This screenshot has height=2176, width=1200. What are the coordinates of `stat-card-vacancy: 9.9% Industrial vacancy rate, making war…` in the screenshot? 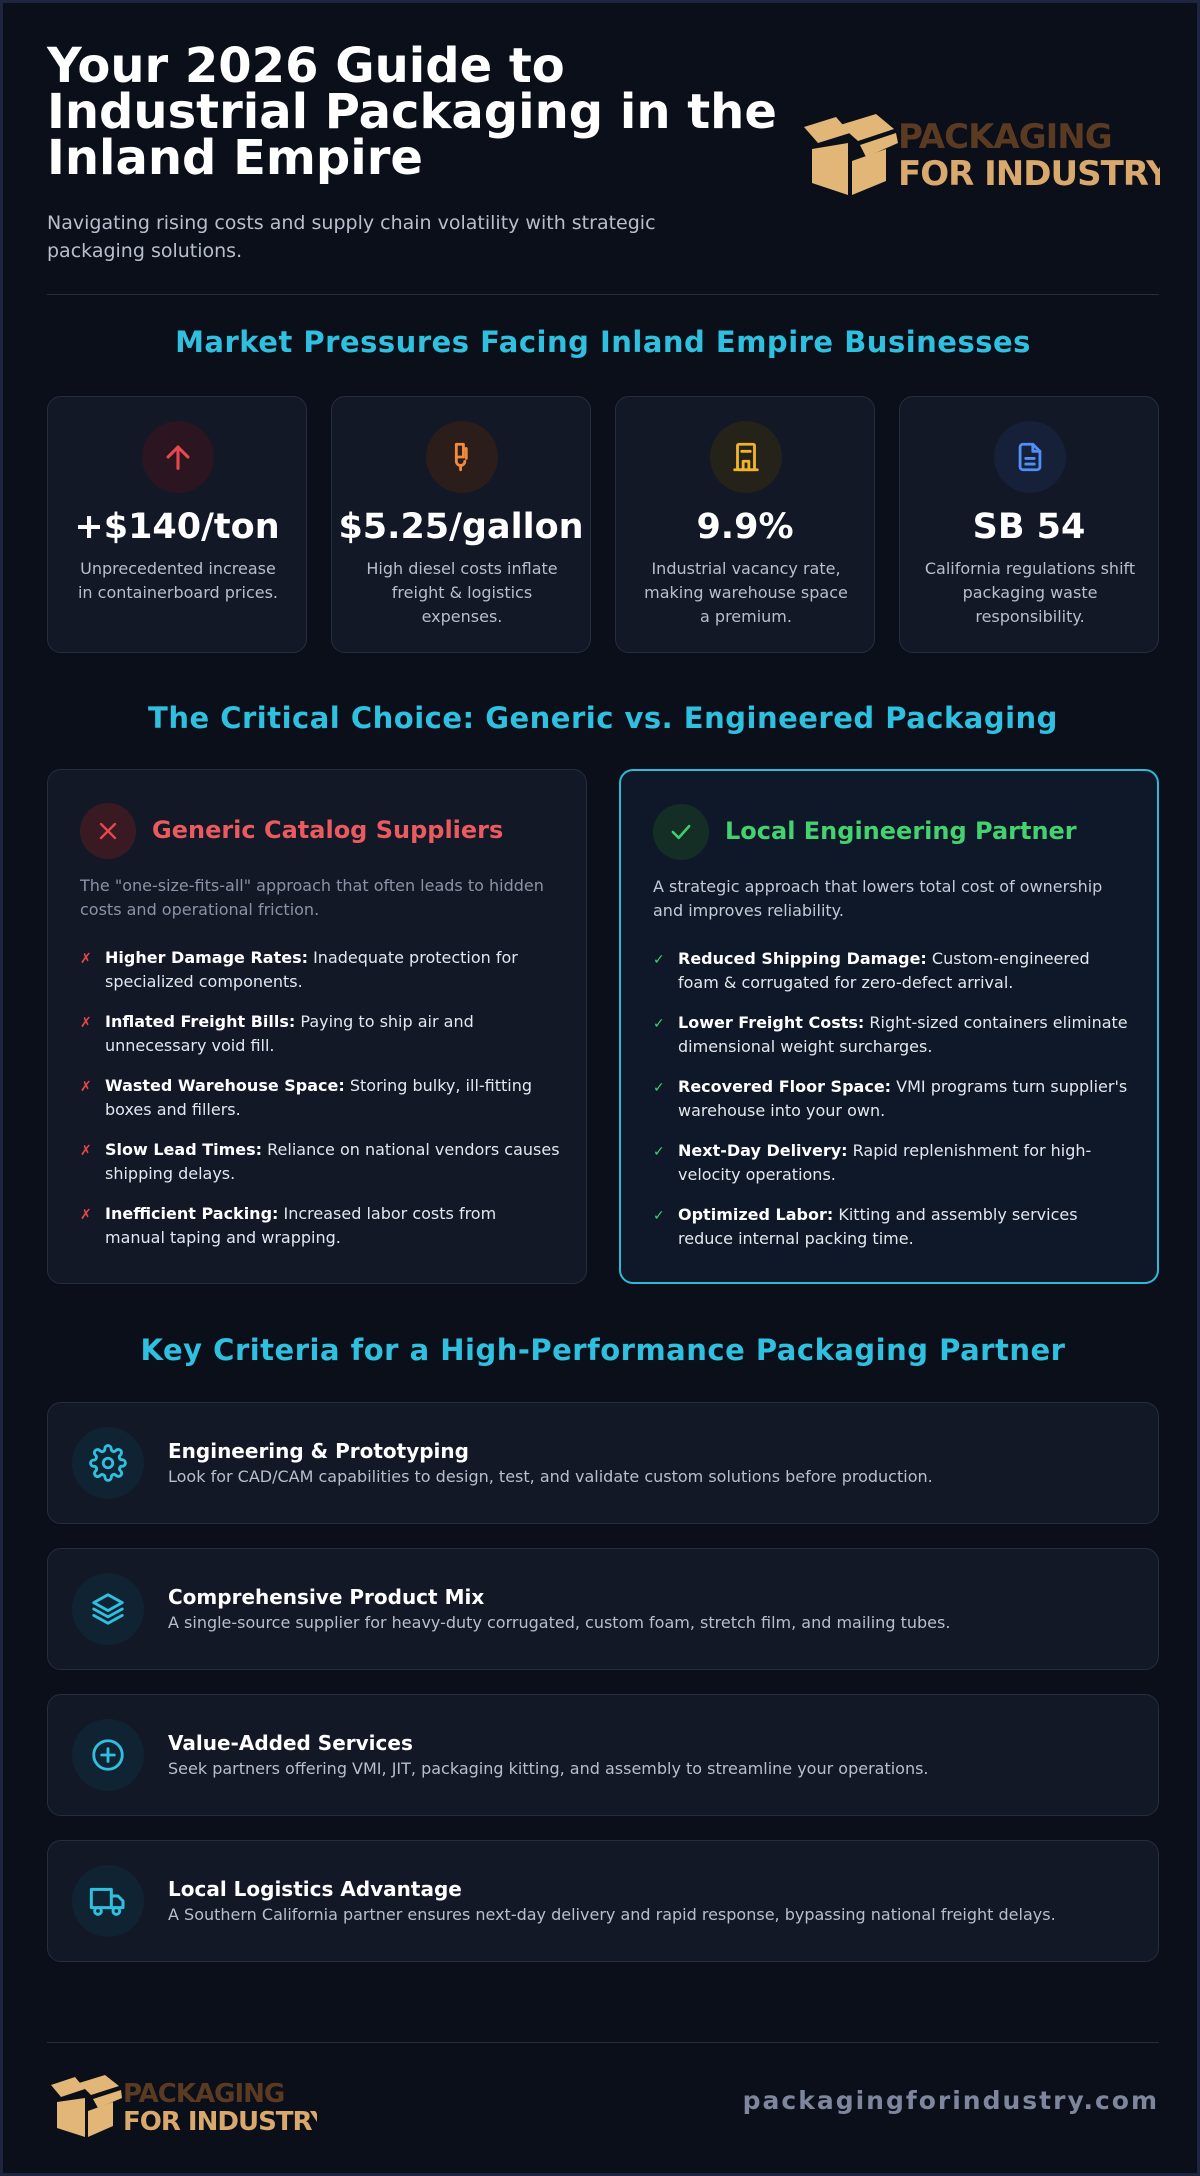 It's located at (745, 524).